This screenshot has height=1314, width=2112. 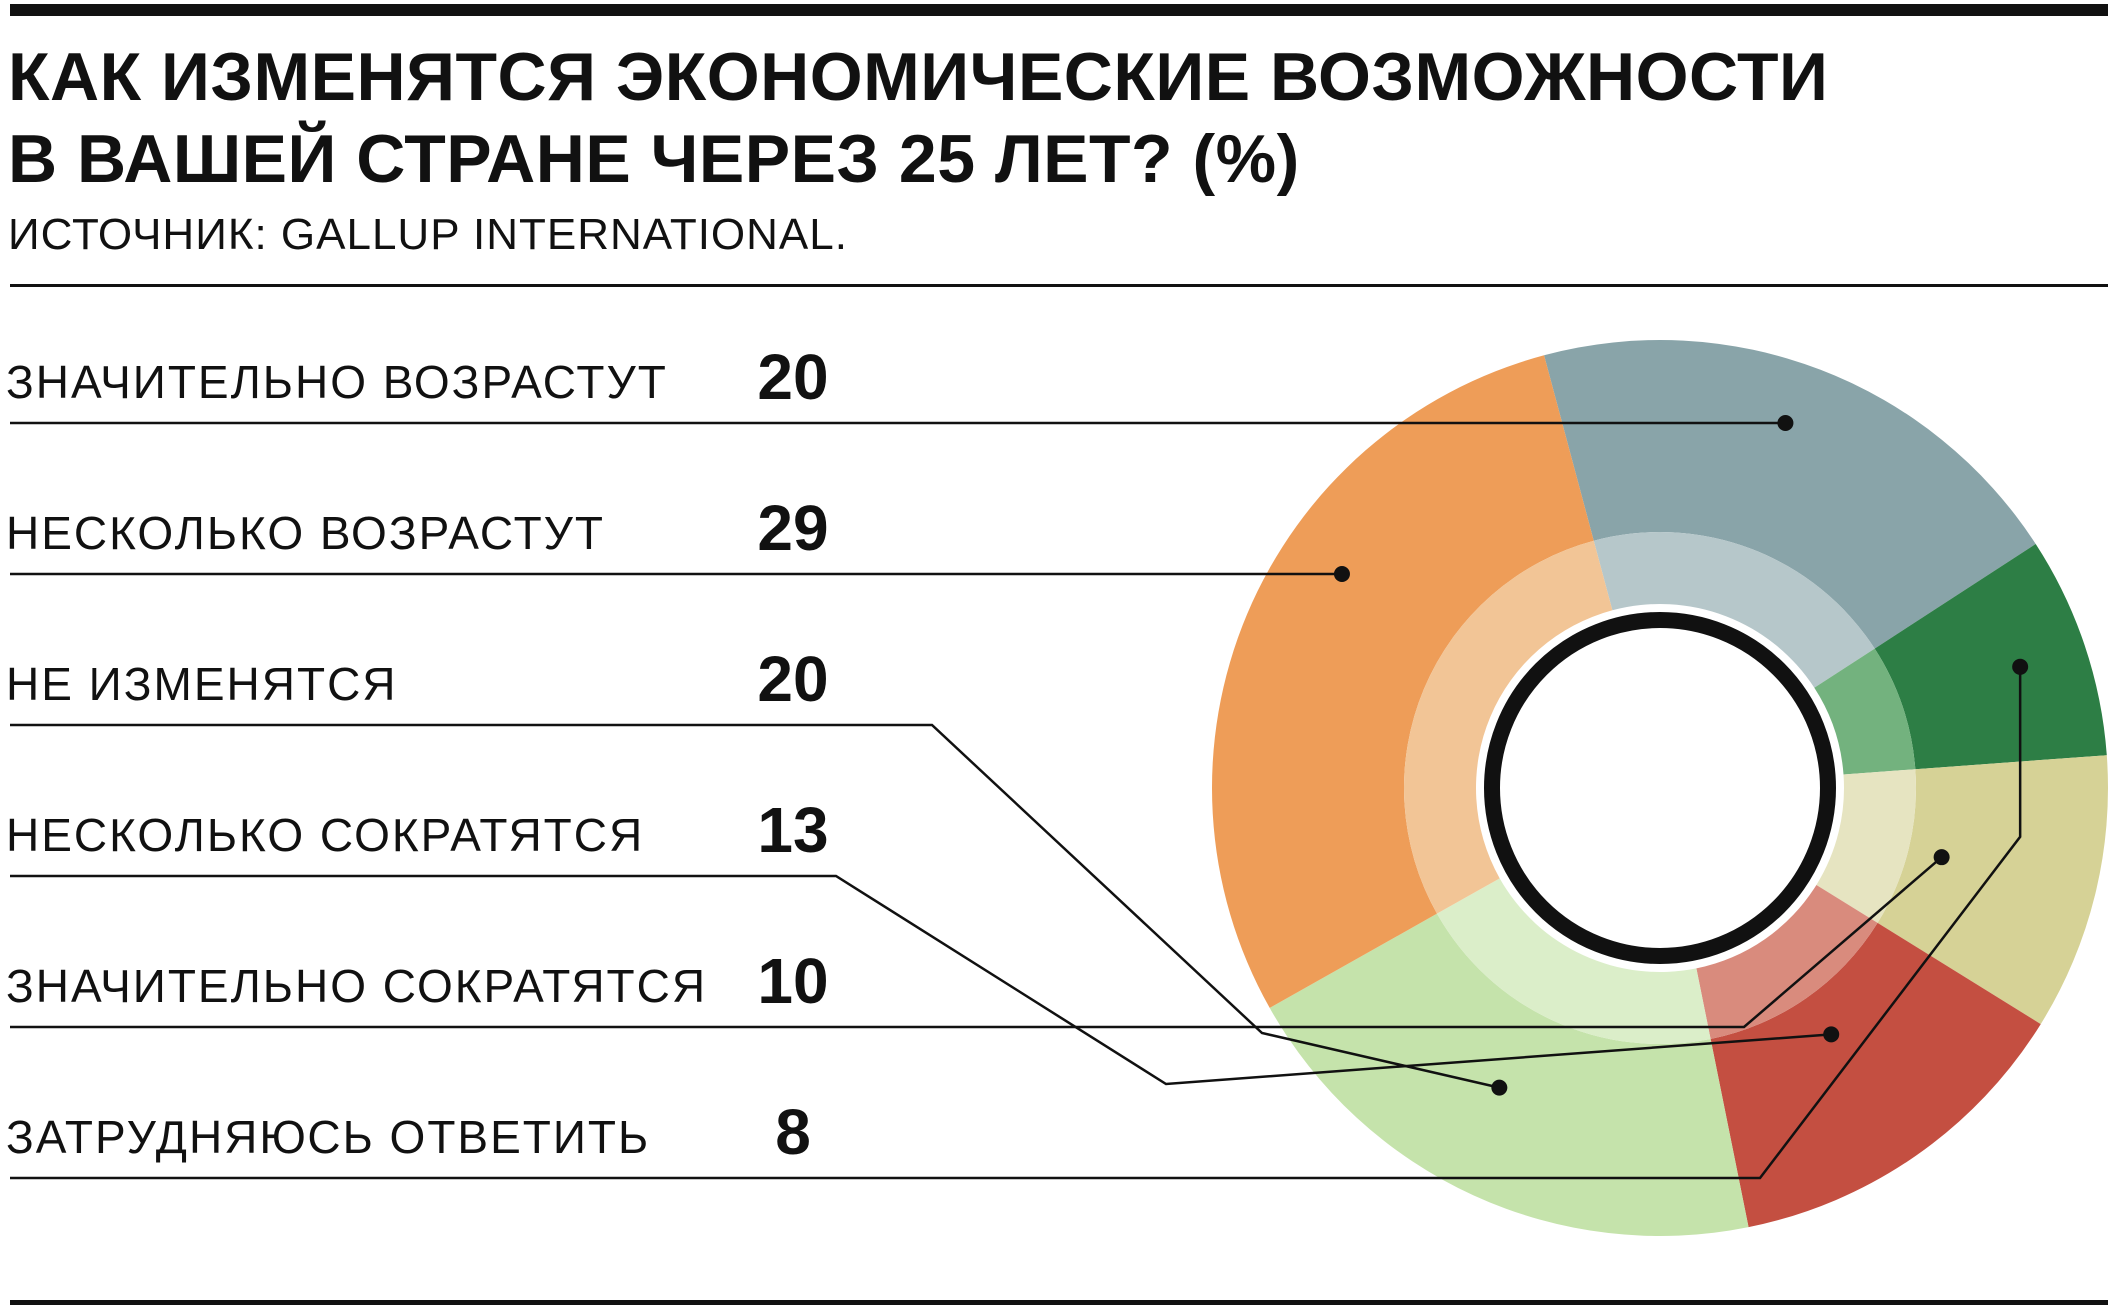 I want to click on value-3: 13, so click(x=793, y=830).